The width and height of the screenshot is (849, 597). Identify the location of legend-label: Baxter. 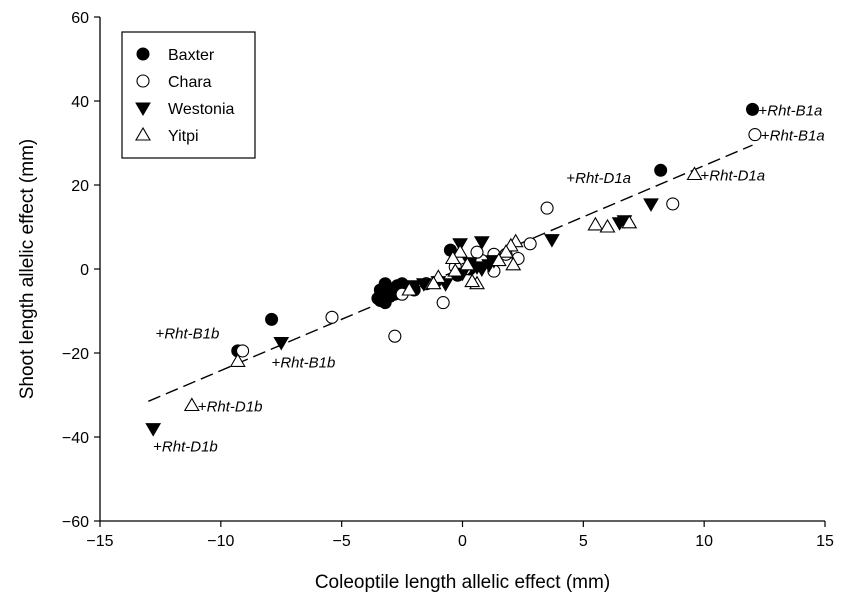
(191, 55).